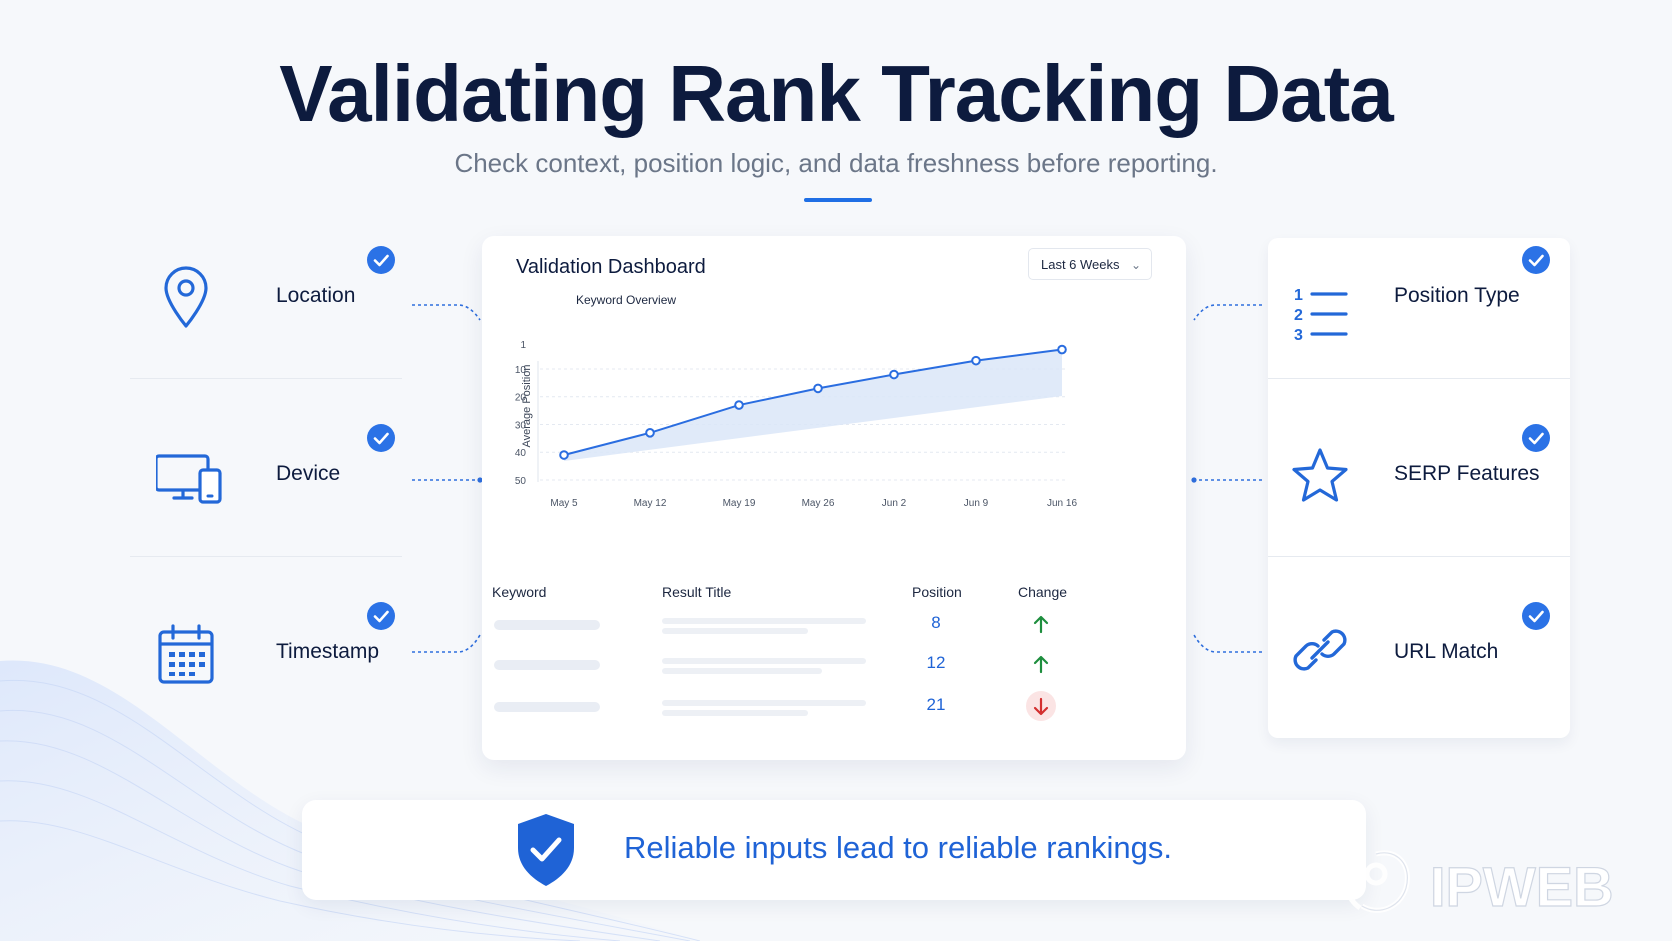 Image resolution: width=1672 pixels, height=941 pixels. I want to click on checklist-label: URL Match, so click(1446, 651).